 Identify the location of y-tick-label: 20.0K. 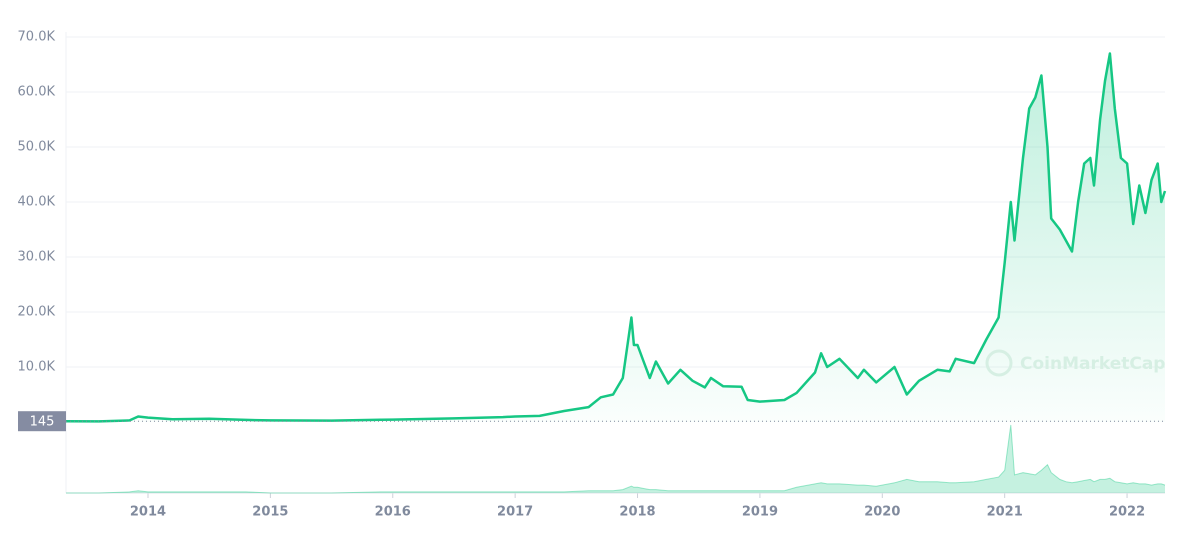
(37, 312).